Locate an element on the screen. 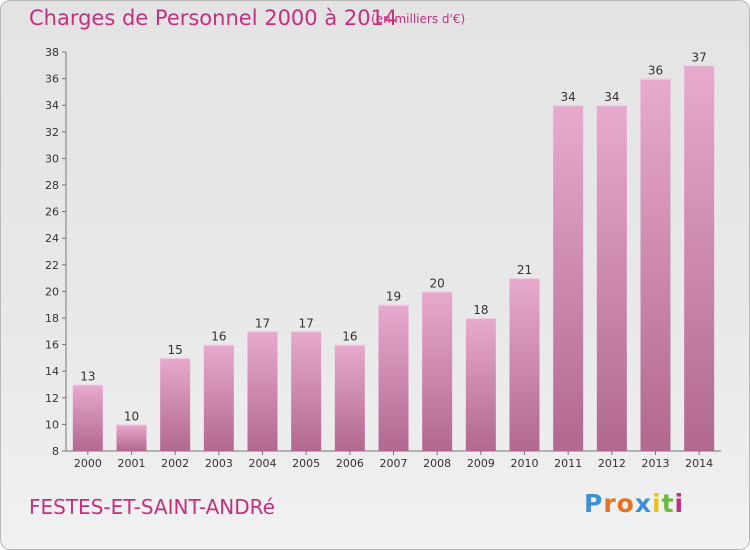  logo-letter: o is located at coordinates (625, 503).